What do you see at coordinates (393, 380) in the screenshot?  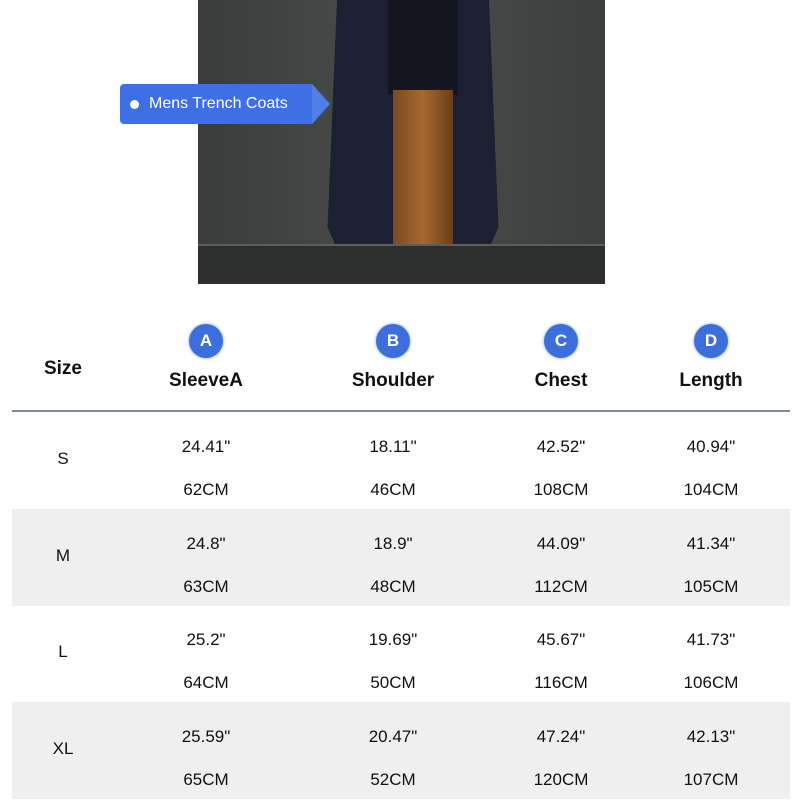 I see `column-header: Shoulder` at bounding box center [393, 380].